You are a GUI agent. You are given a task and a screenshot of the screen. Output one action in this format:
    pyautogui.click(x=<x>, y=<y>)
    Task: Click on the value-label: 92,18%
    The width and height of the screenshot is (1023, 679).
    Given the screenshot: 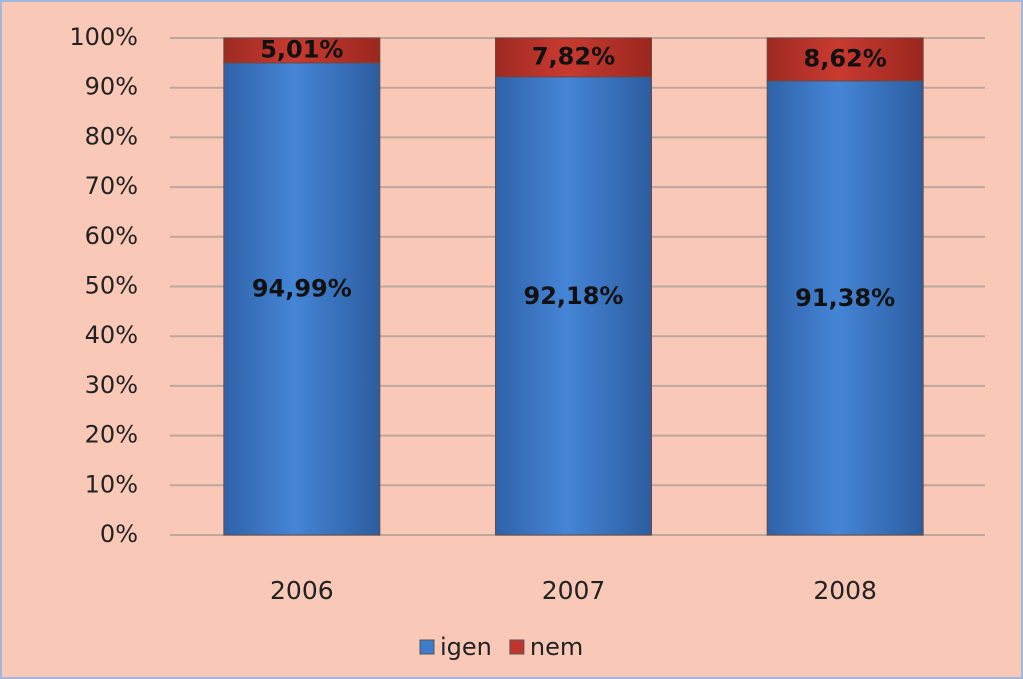 What is the action you would take?
    pyautogui.click(x=574, y=296)
    